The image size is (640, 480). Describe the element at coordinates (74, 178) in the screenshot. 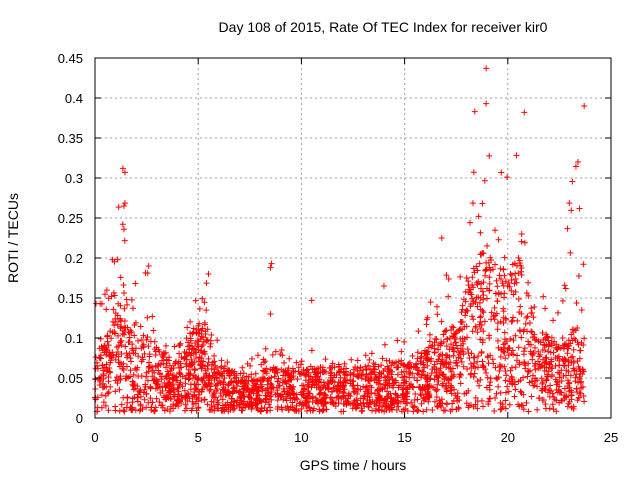

I see `y-tick-label: 0.3` at that location.